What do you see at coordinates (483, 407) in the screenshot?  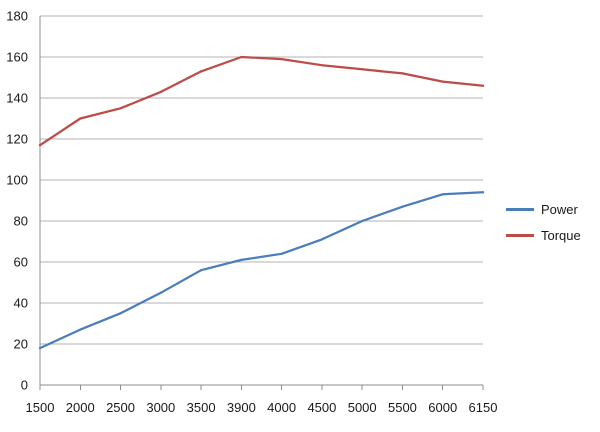 I see `x-tick-label-6150: 6150` at bounding box center [483, 407].